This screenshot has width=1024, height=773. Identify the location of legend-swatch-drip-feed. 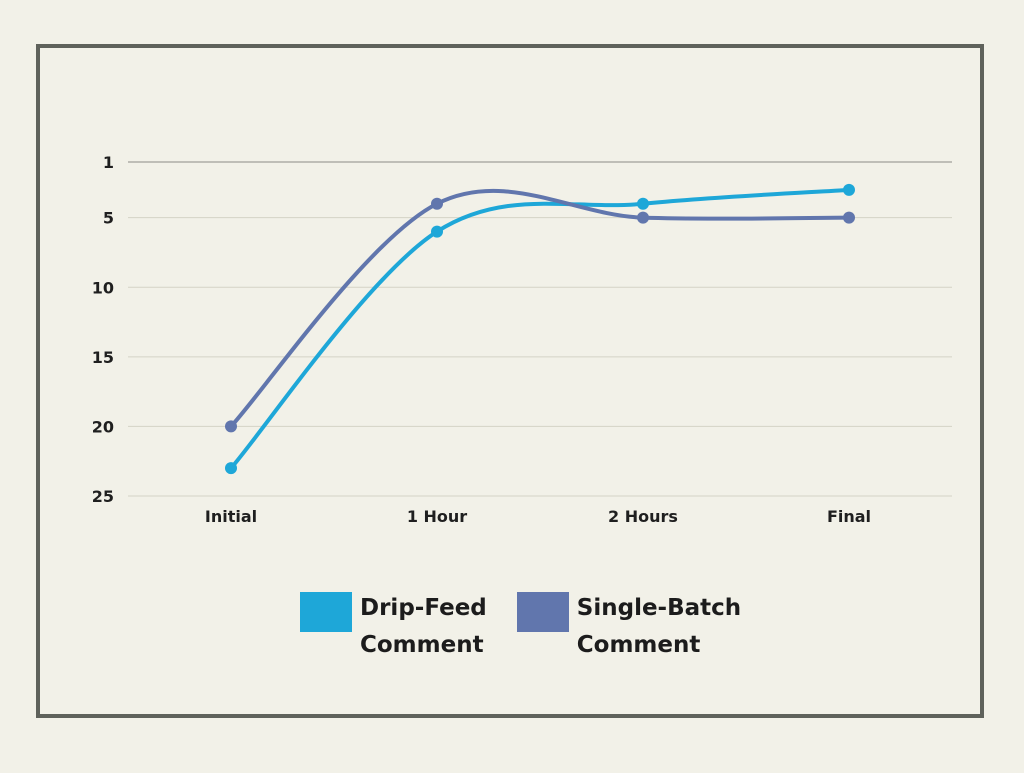
(326, 612).